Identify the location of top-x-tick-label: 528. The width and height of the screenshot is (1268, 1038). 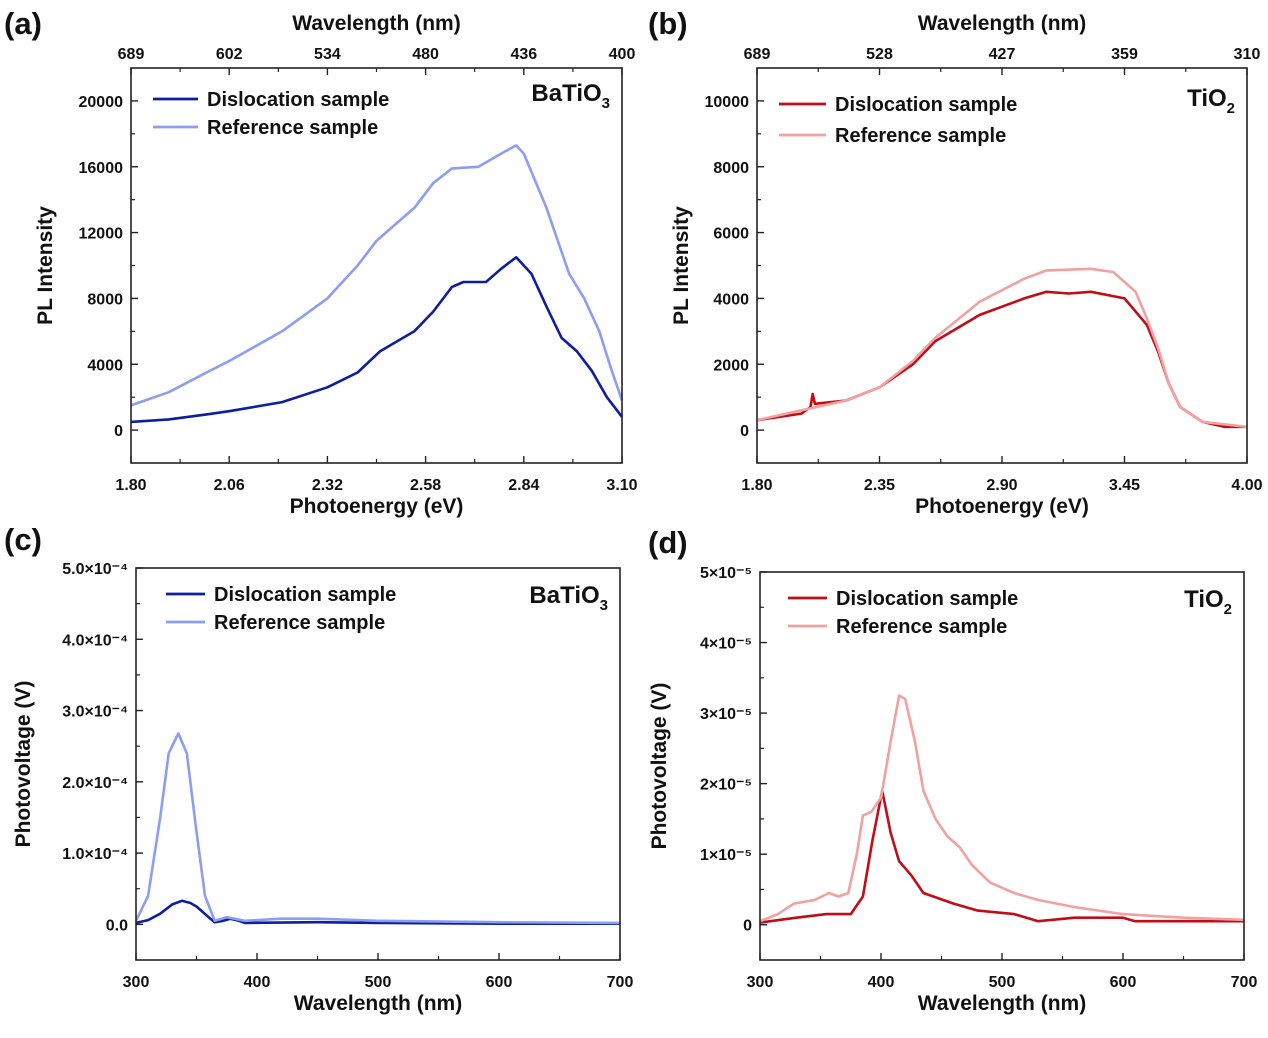
(879, 54).